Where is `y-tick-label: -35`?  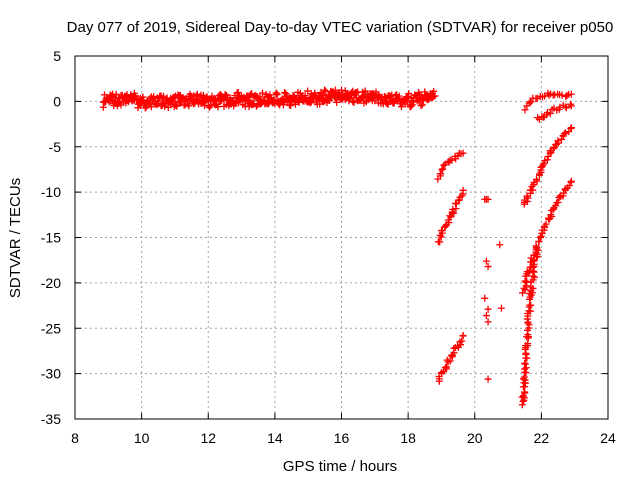 y-tick-label: -35 is located at coordinates (51, 419).